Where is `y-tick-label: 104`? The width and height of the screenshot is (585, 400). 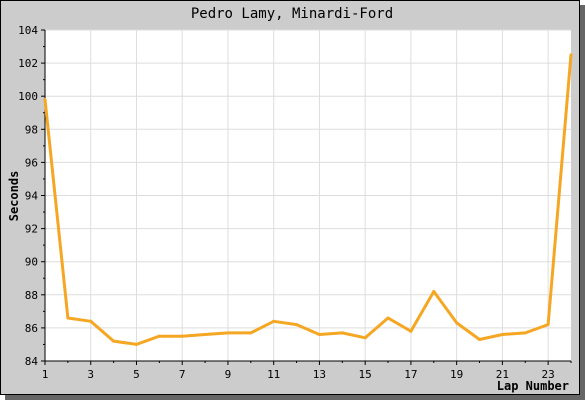
y-tick-label: 104 is located at coordinates (28, 30).